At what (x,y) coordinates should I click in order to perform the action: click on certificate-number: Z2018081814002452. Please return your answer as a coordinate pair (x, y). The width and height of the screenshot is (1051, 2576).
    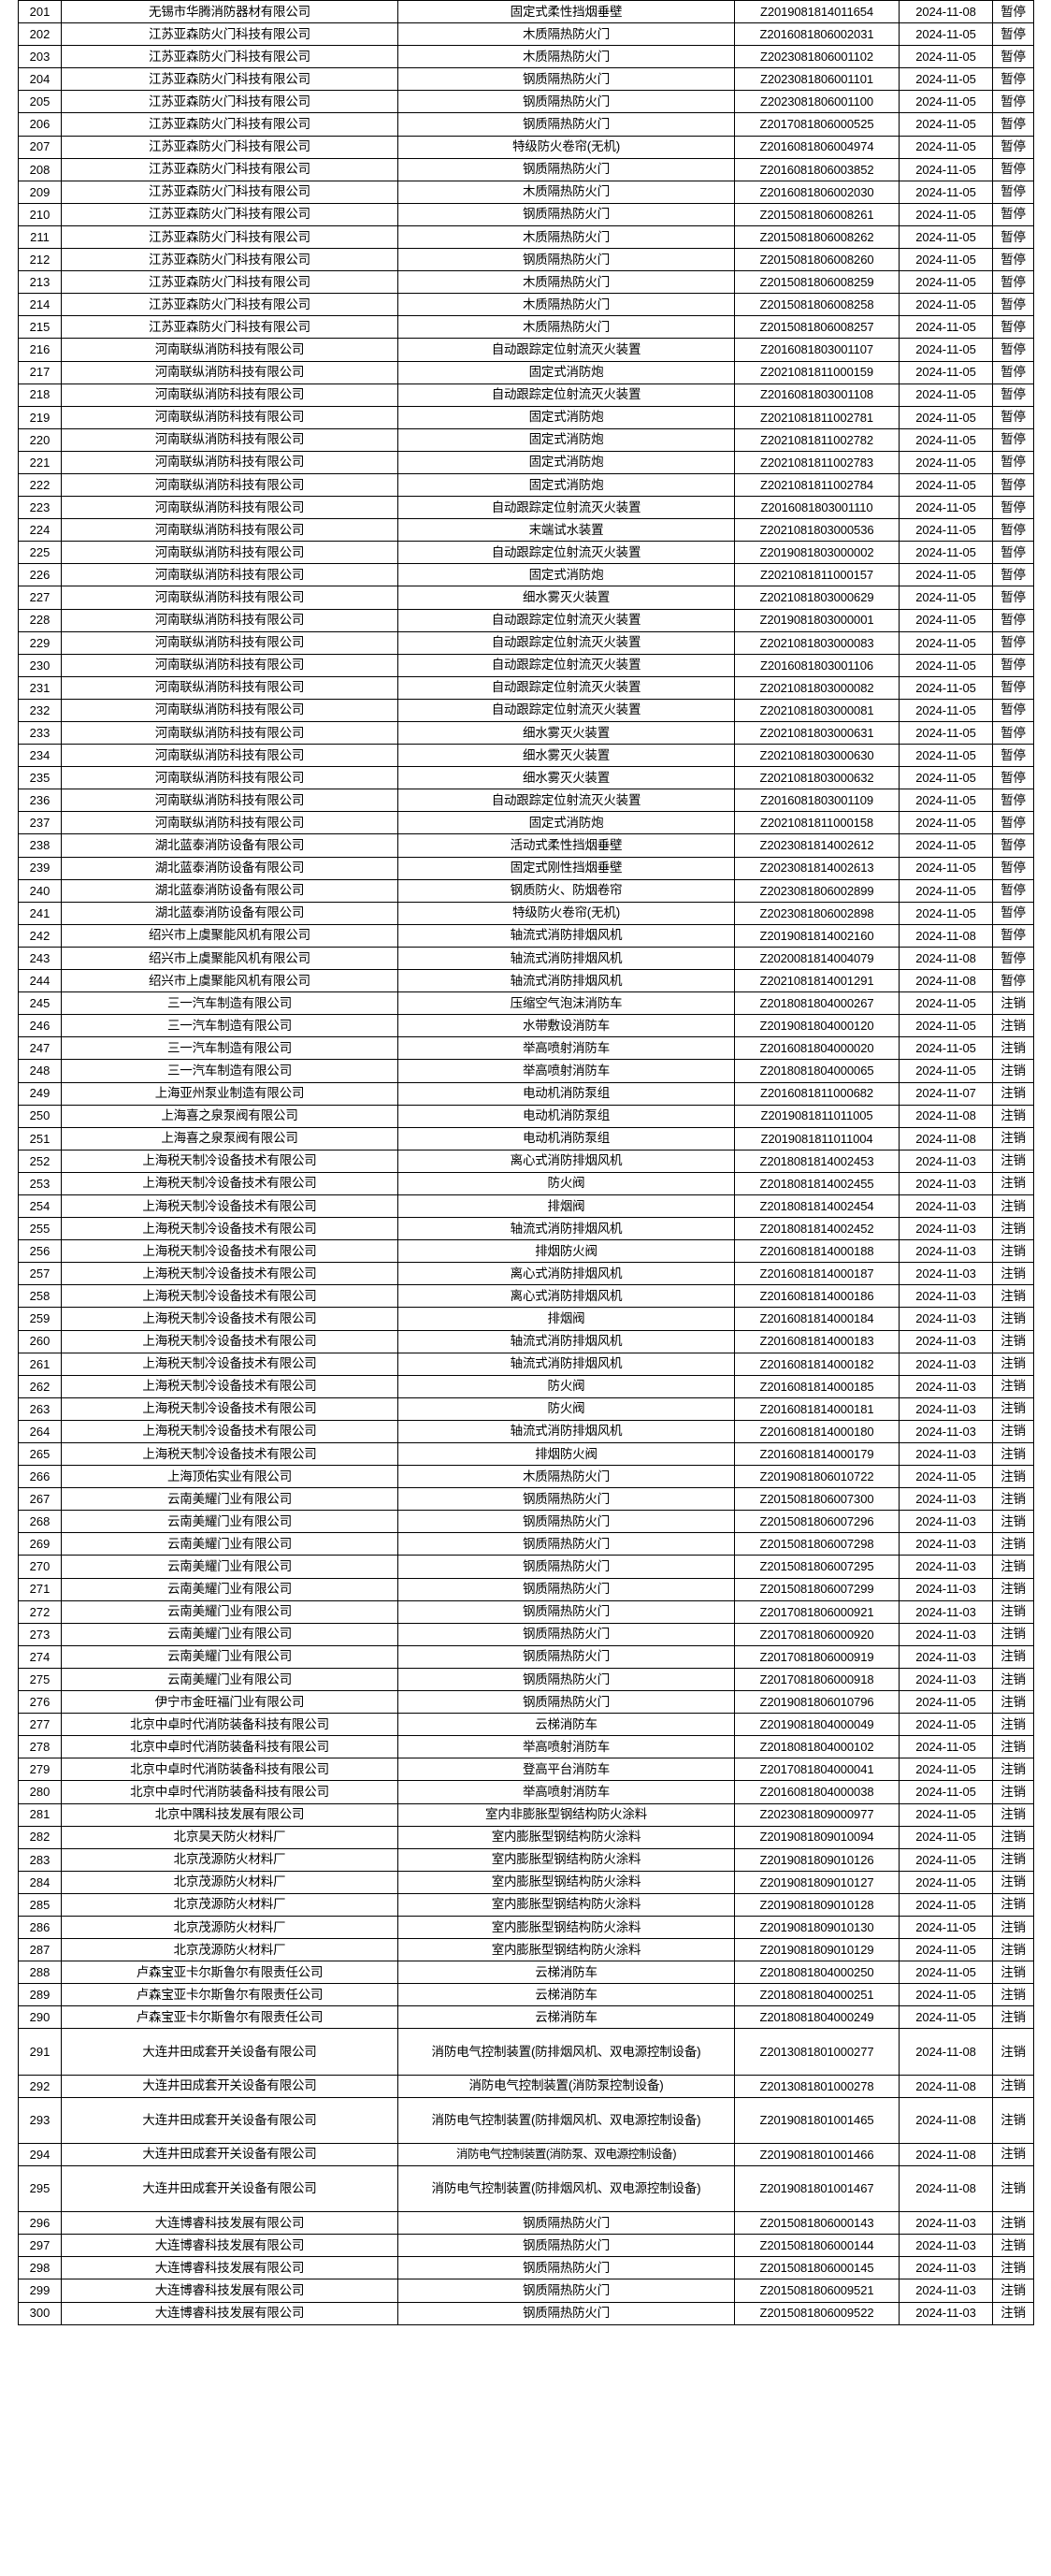
    Looking at the image, I should click on (817, 1229).